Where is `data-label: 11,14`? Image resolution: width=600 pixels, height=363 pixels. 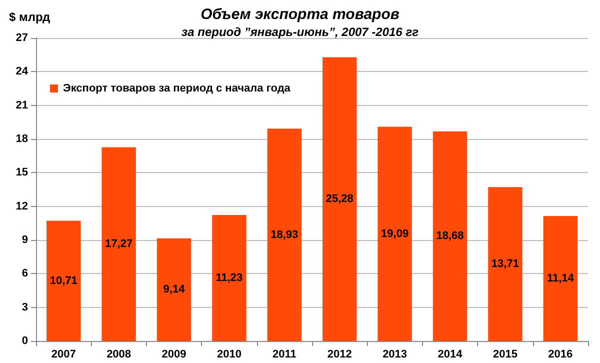
data-label: 11,14 is located at coordinates (560, 278).